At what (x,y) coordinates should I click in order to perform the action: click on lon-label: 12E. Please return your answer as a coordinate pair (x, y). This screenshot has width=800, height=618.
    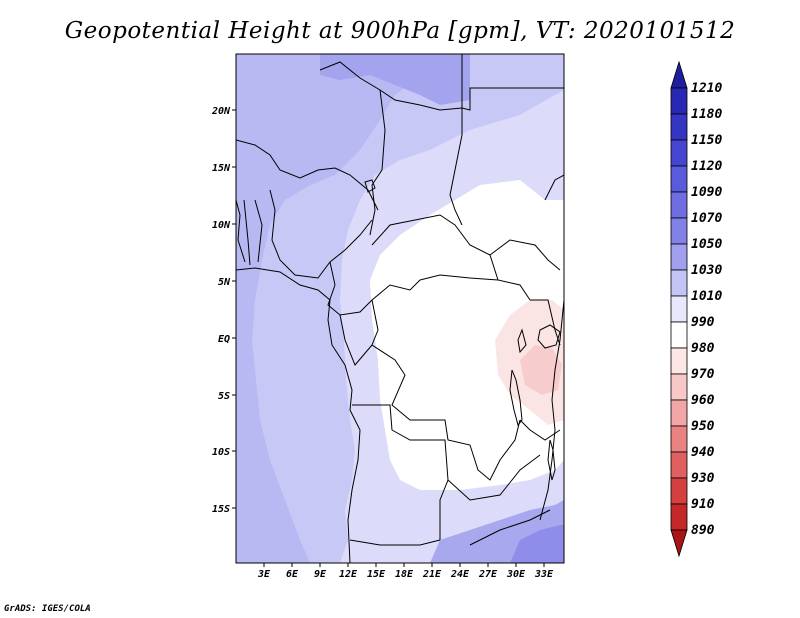
    Looking at the image, I should click on (348, 574).